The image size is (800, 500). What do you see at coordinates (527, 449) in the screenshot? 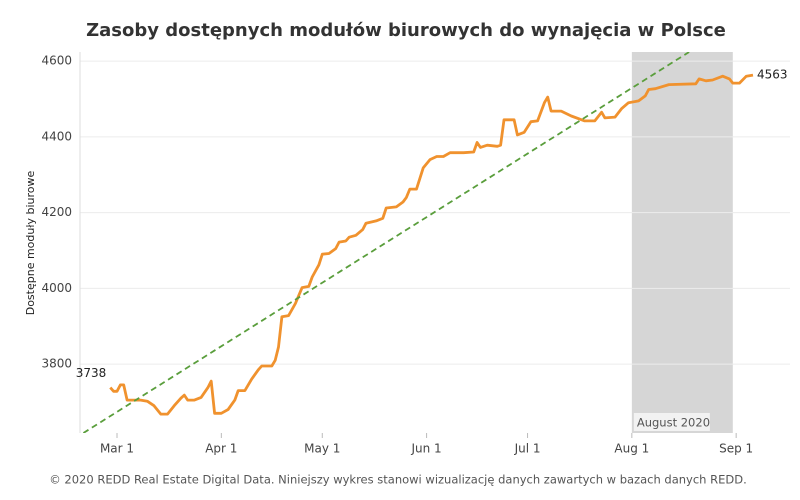
I see `x-tick-label: Jul 1` at bounding box center [527, 449].